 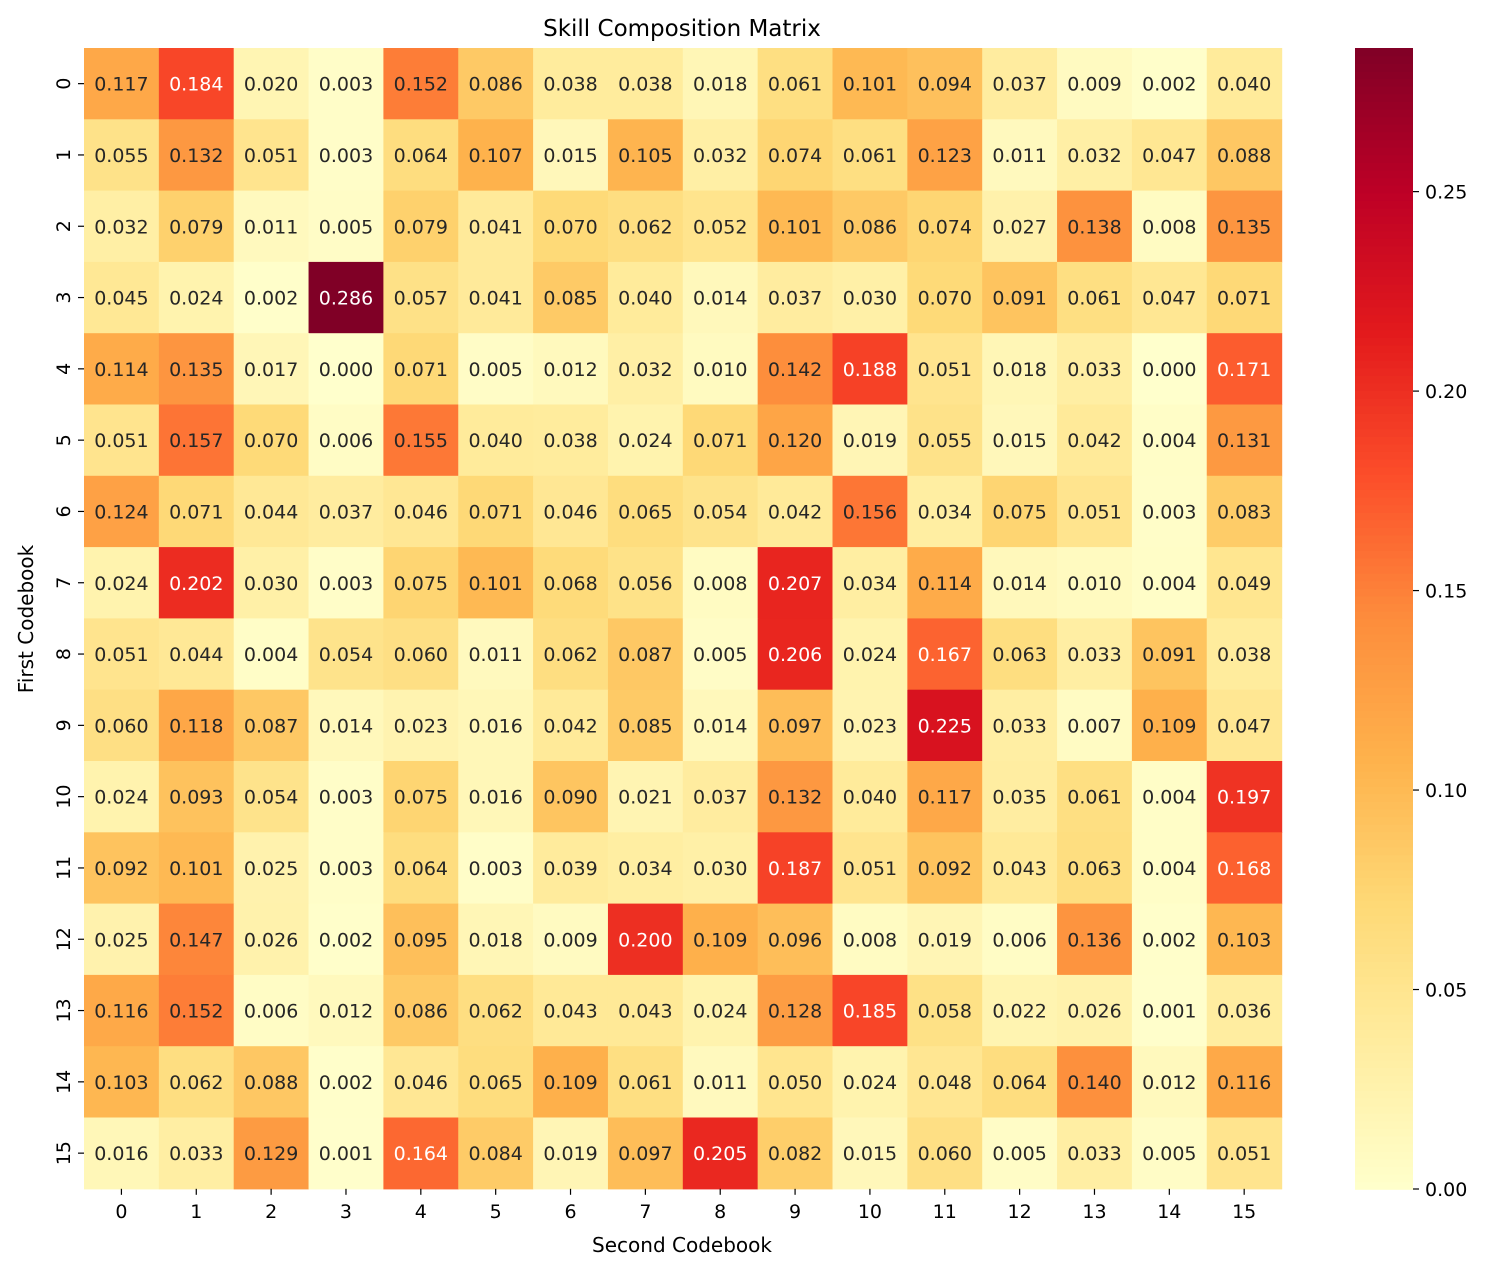 I want to click on cell-value-label: 0.030, so click(x=870, y=299).